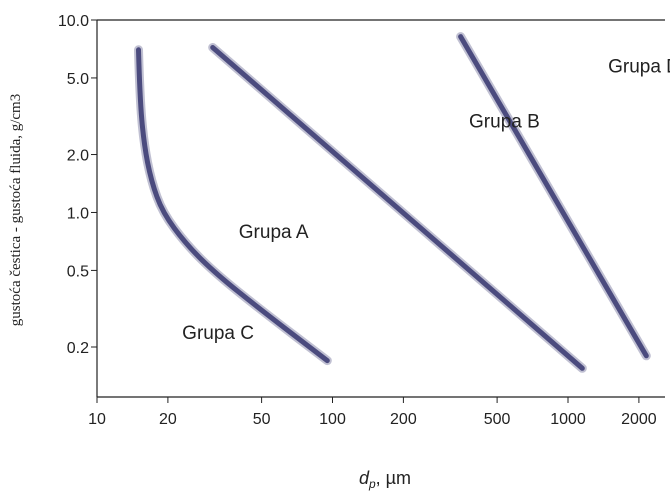 This screenshot has width=670, height=493. What do you see at coordinates (262, 419) in the screenshot?
I see `x-tick-label: 50` at bounding box center [262, 419].